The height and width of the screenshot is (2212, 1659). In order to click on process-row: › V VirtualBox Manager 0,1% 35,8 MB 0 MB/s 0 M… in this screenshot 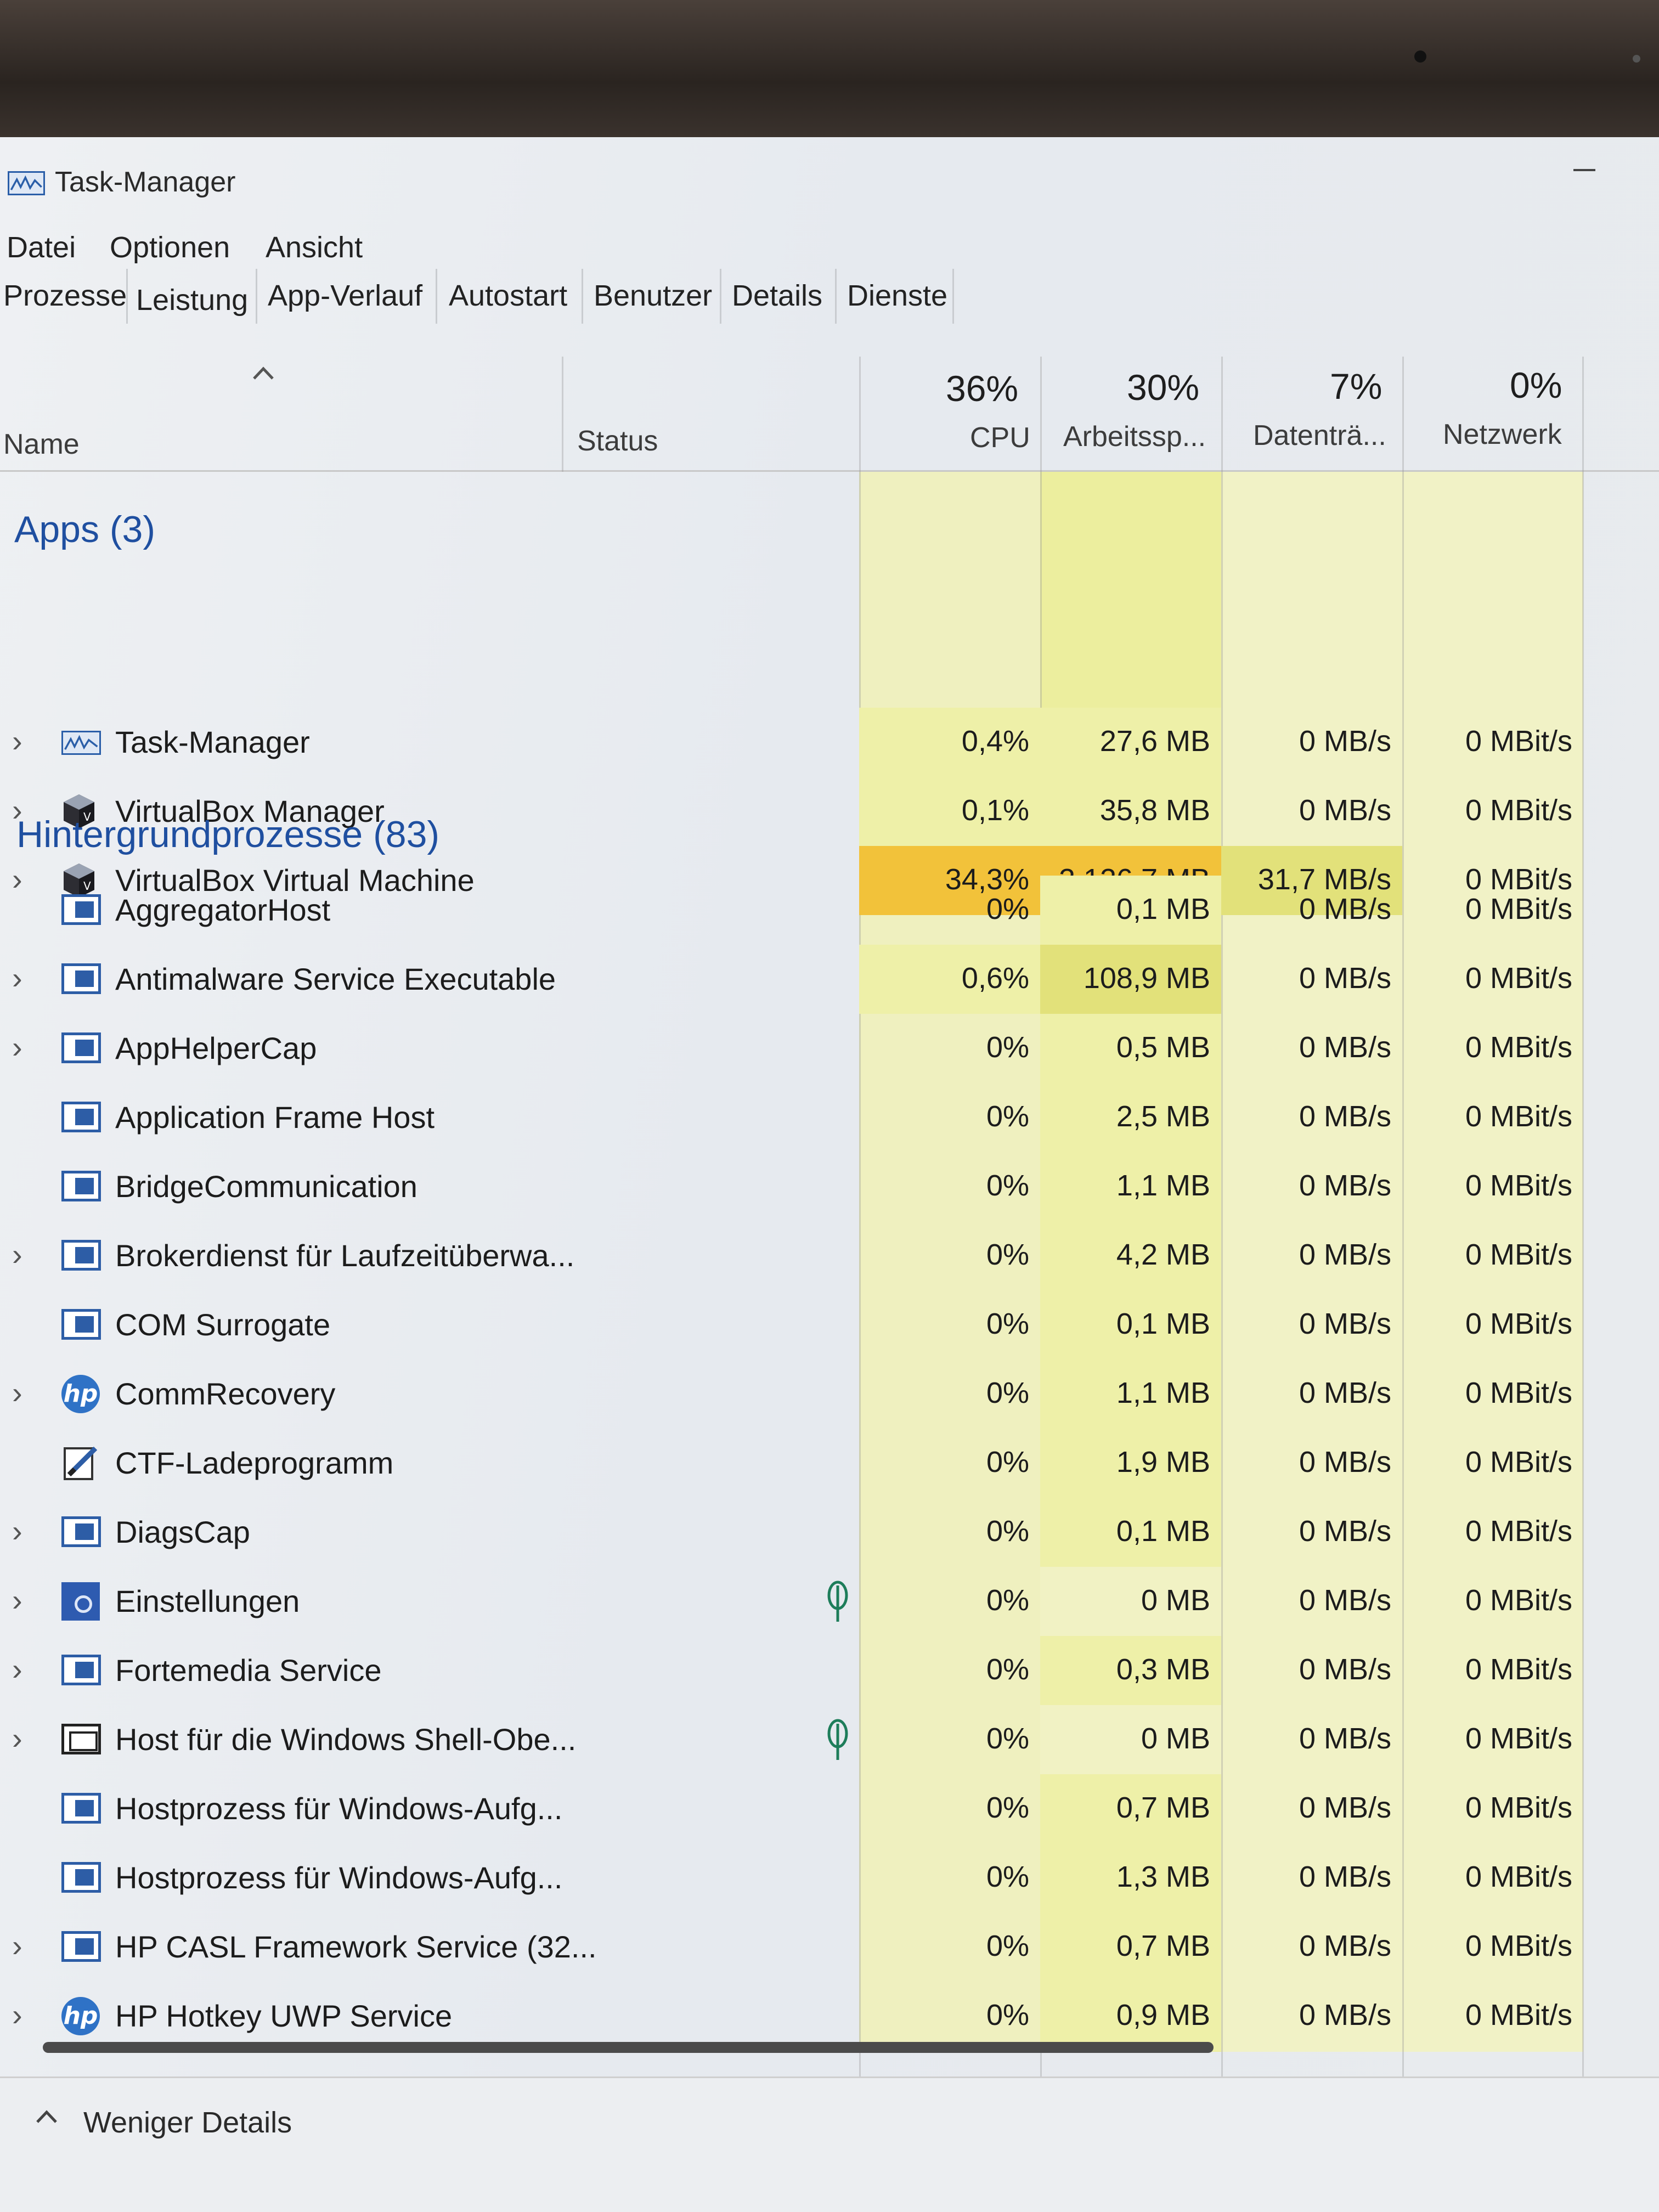, I will do `click(830, 811)`.